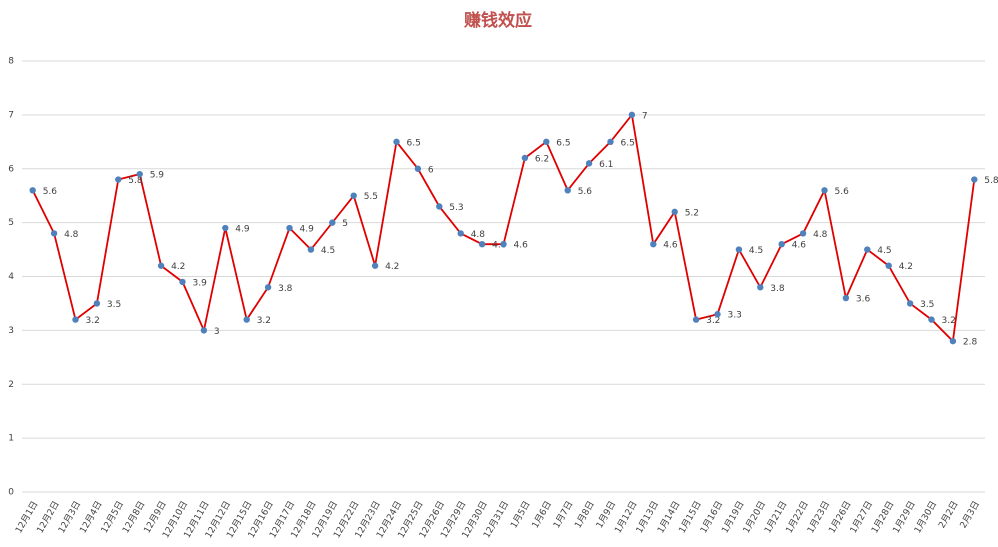 The image size is (998, 547). What do you see at coordinates (606, 165) in the screenshot?
I see `data-label: 6.1` at bounding box center [606, 165].